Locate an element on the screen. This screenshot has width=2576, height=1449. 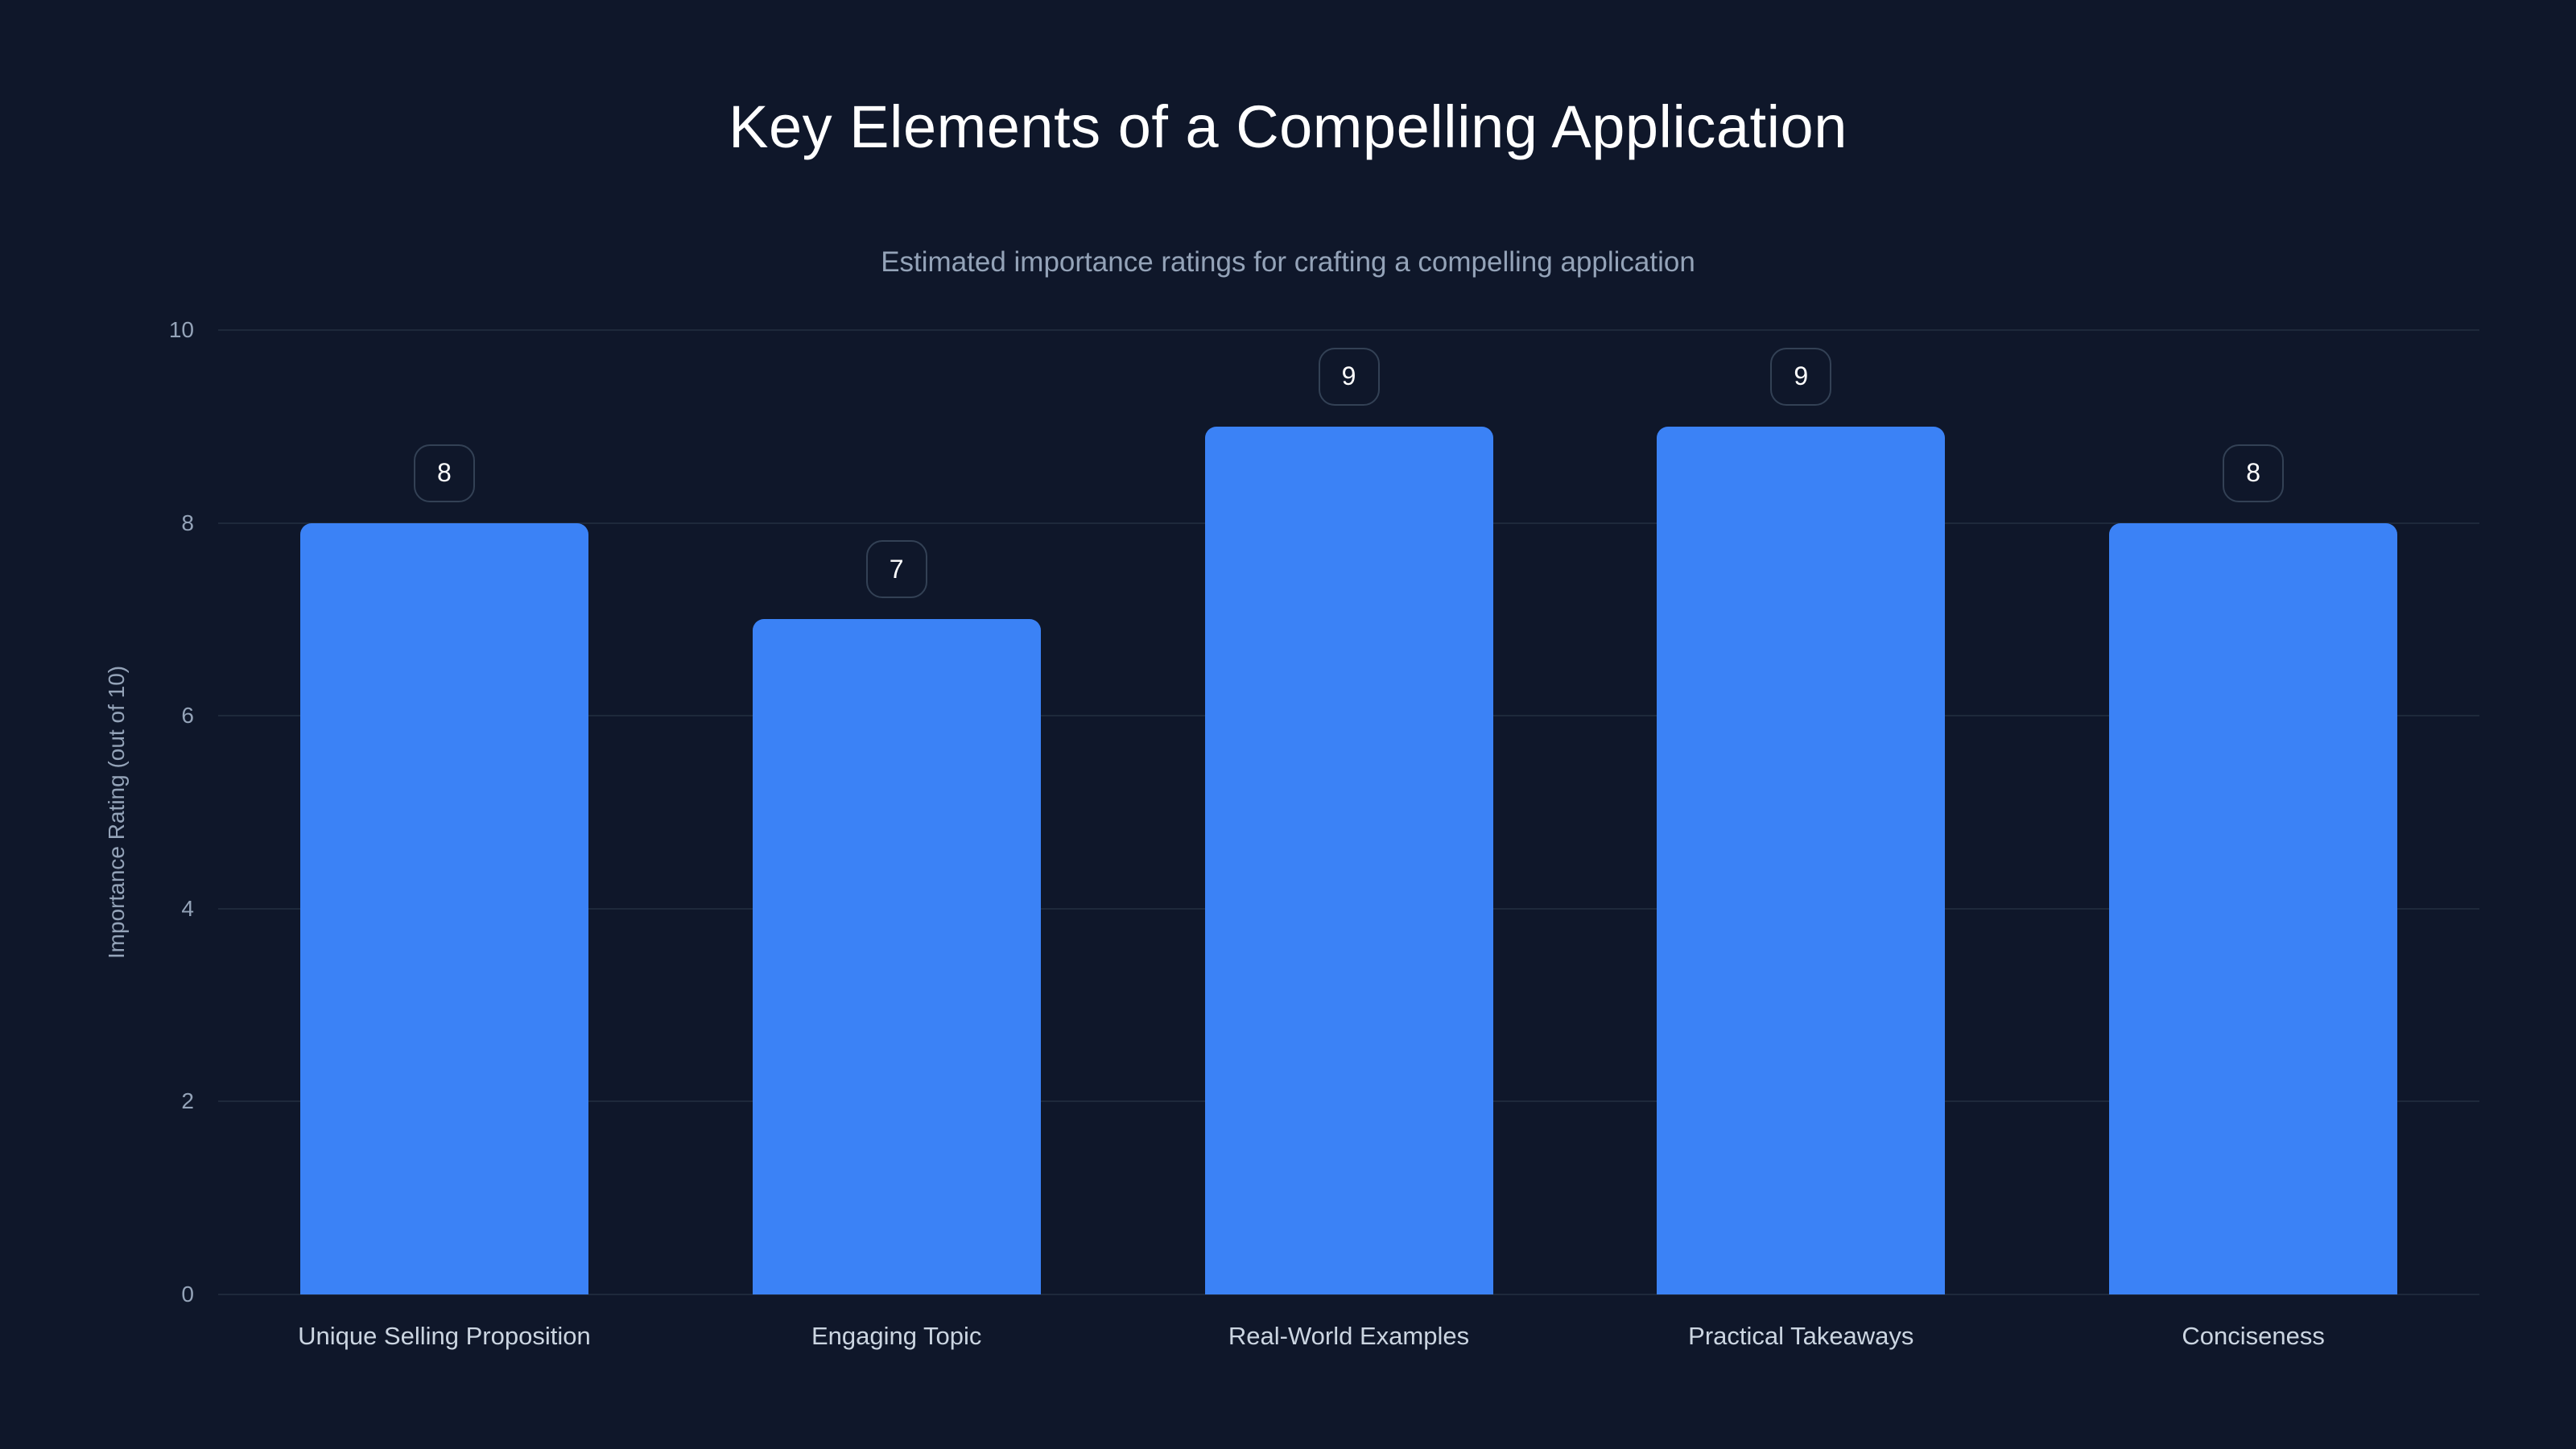
x-category-label: Conciseness is located at coordinates (2253, 1336).